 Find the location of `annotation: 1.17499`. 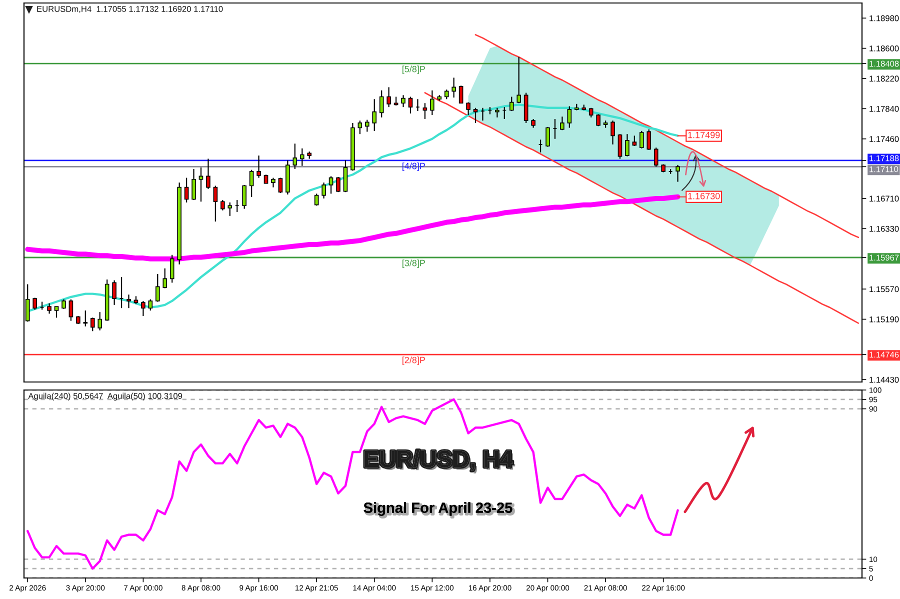

annotation: 1.17499 is located at coordinates (704, 135).